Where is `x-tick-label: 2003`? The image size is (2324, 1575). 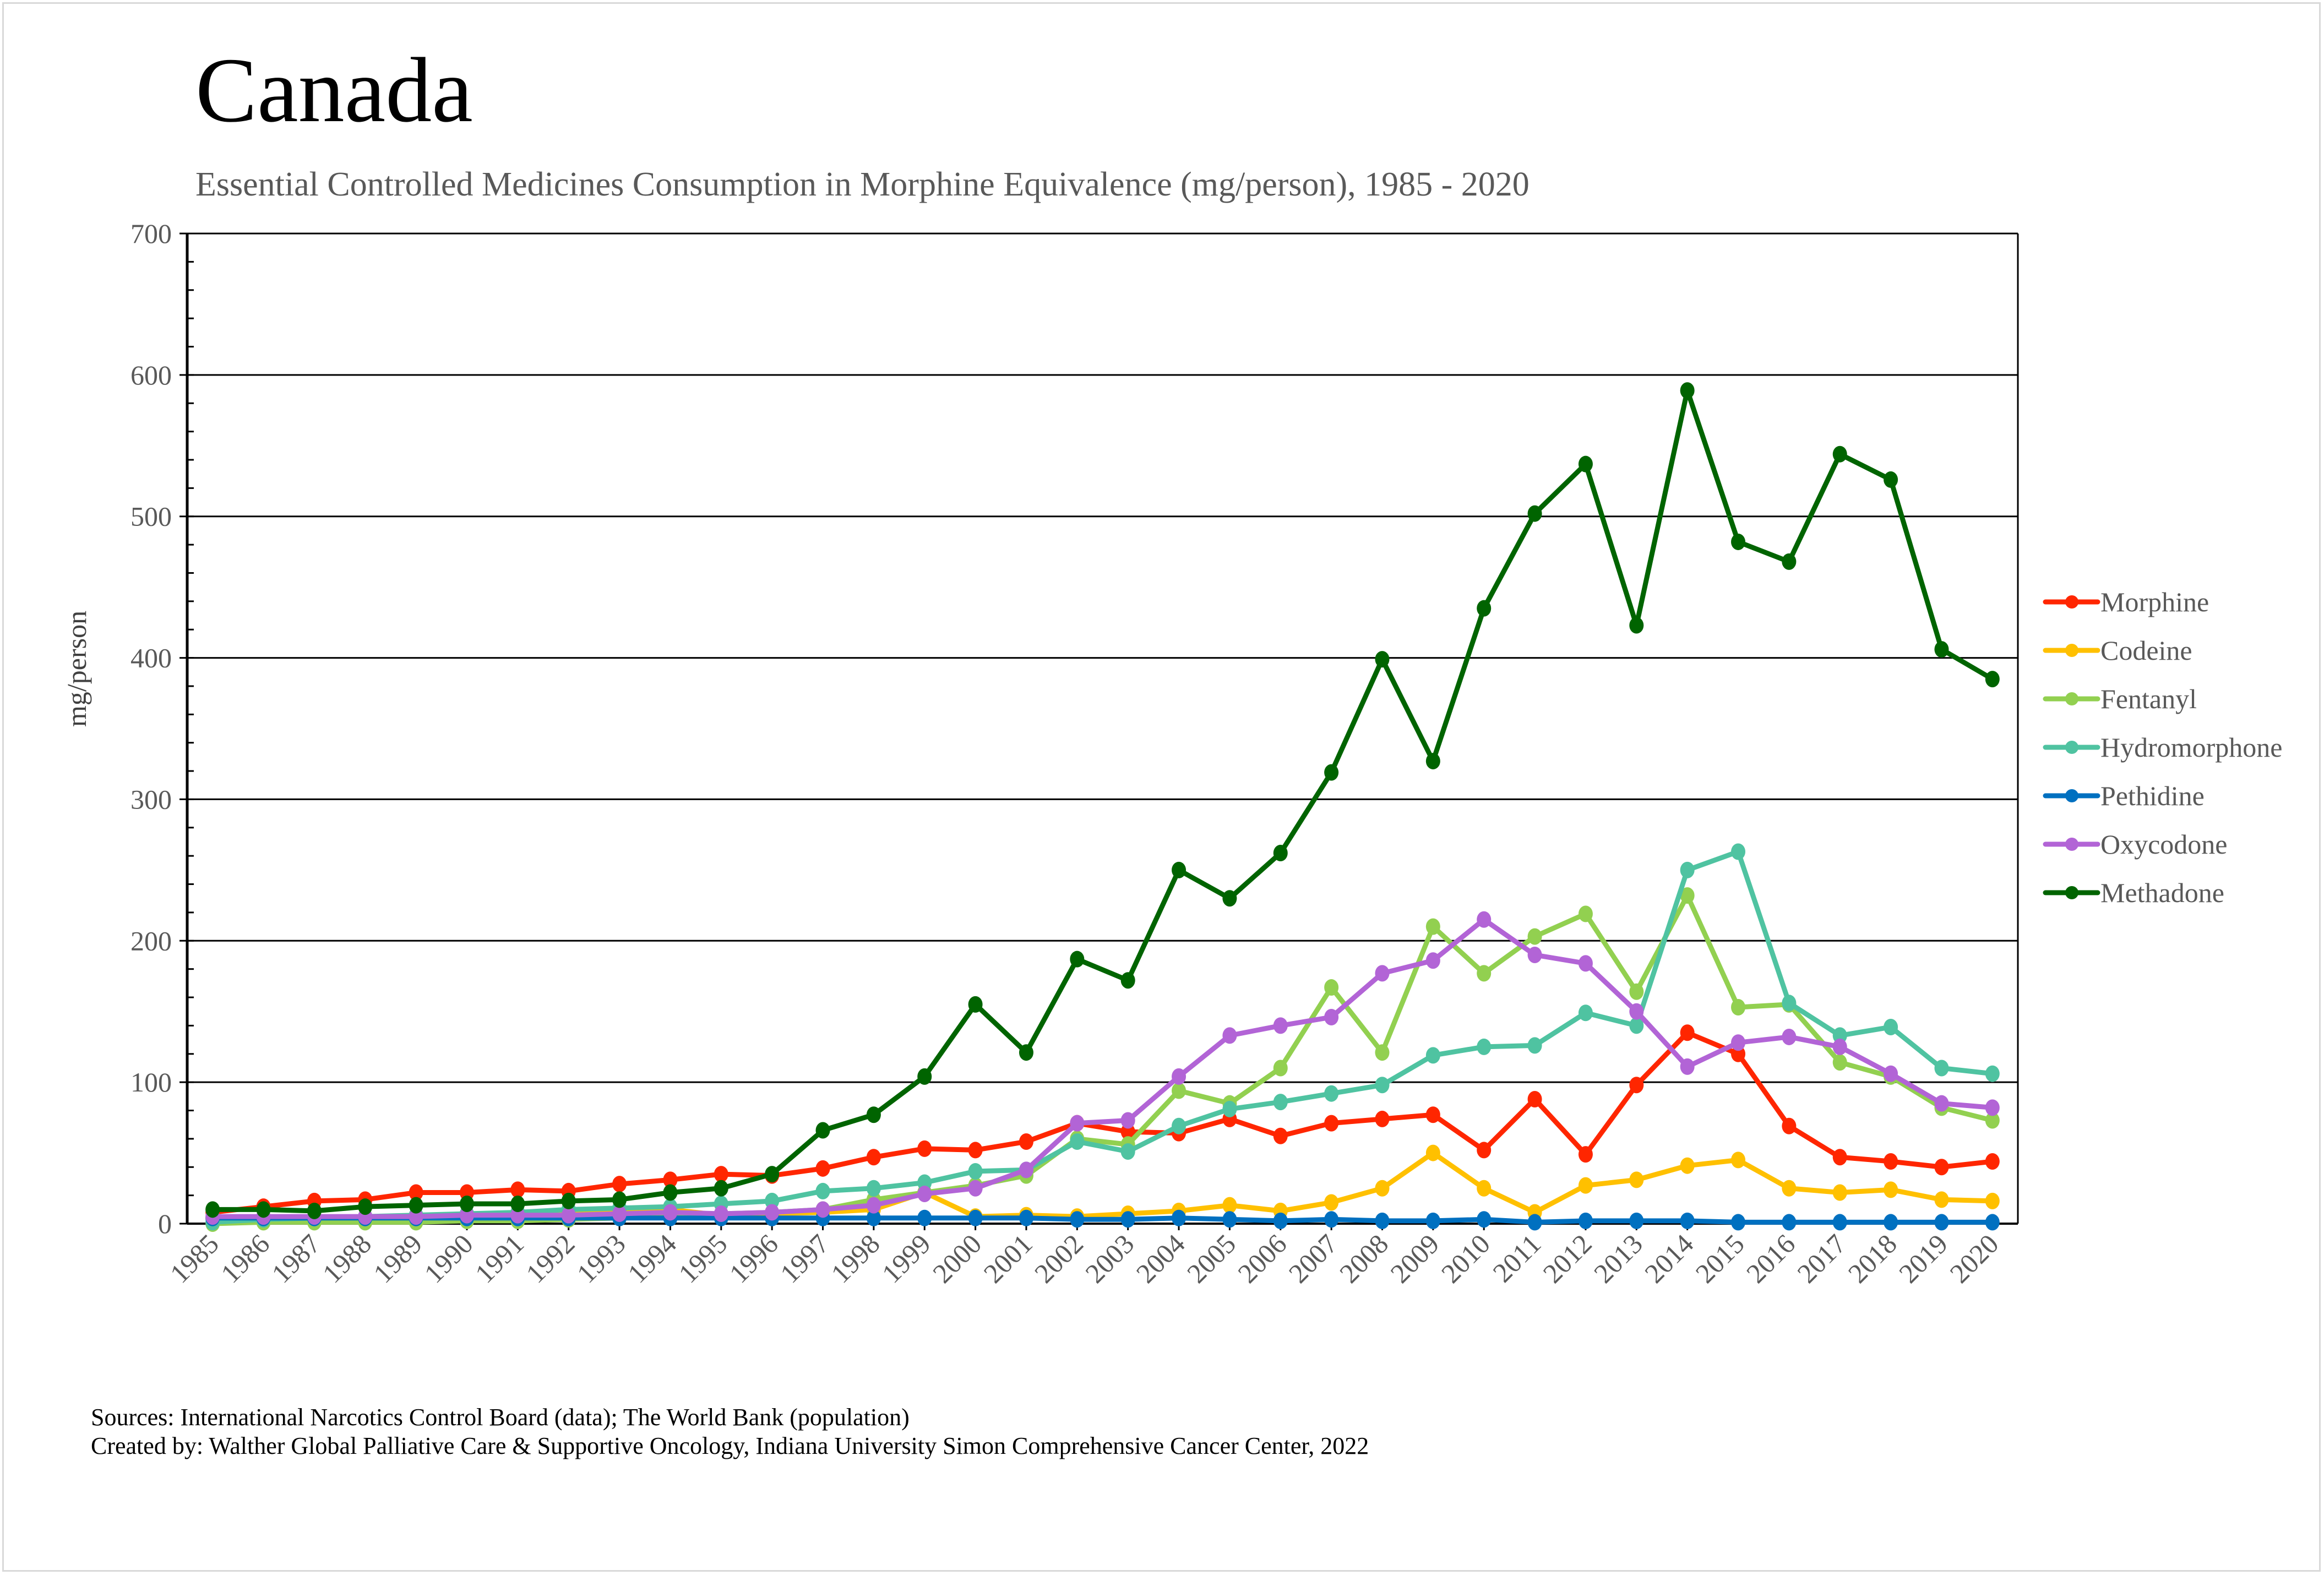 x-tick-label: 2003 is located at coordinates (1109, 1258).